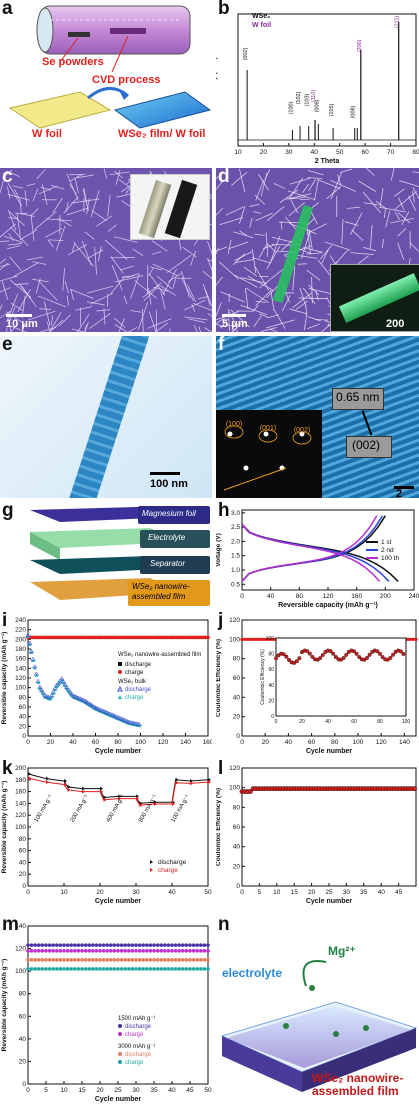  I want to click on diffraction-spot, so click(266, 434).